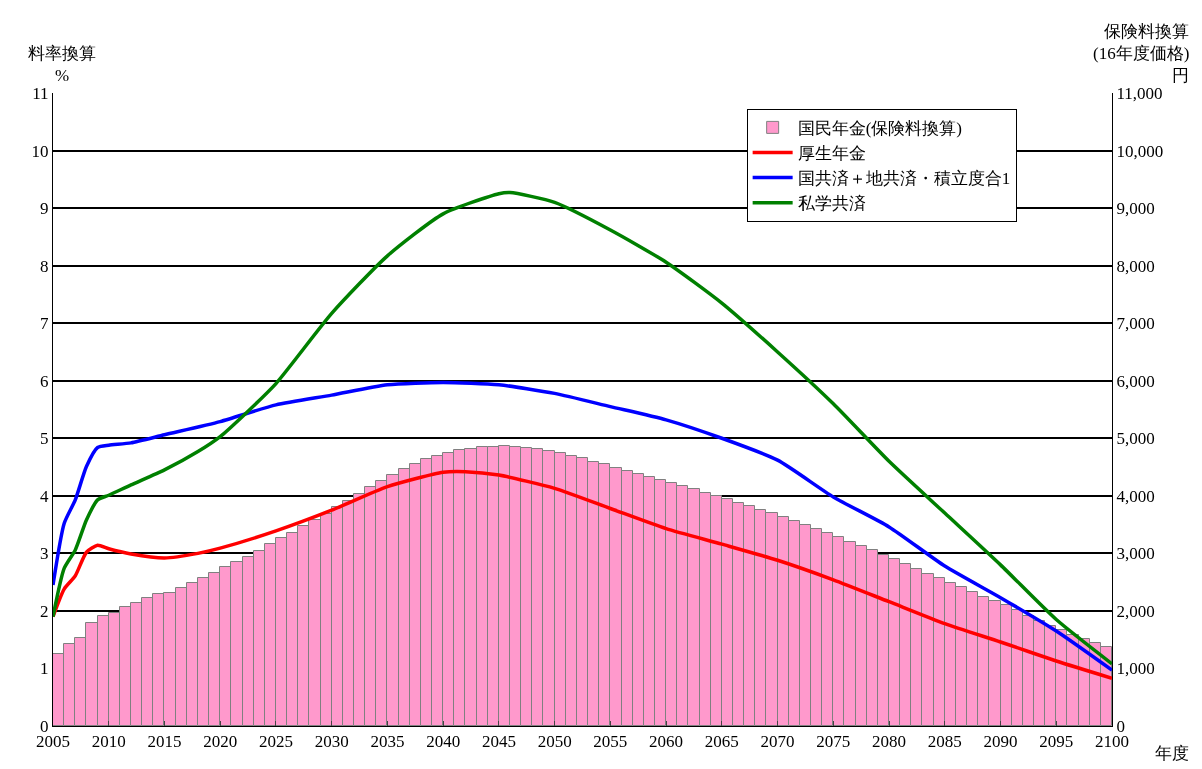 The width and height of the screenshot is (1202, 769). What do you see at coordinates (44, 439) in the screenshot?
I see `y-tick-label: 5` at bounding box center [44, 439].